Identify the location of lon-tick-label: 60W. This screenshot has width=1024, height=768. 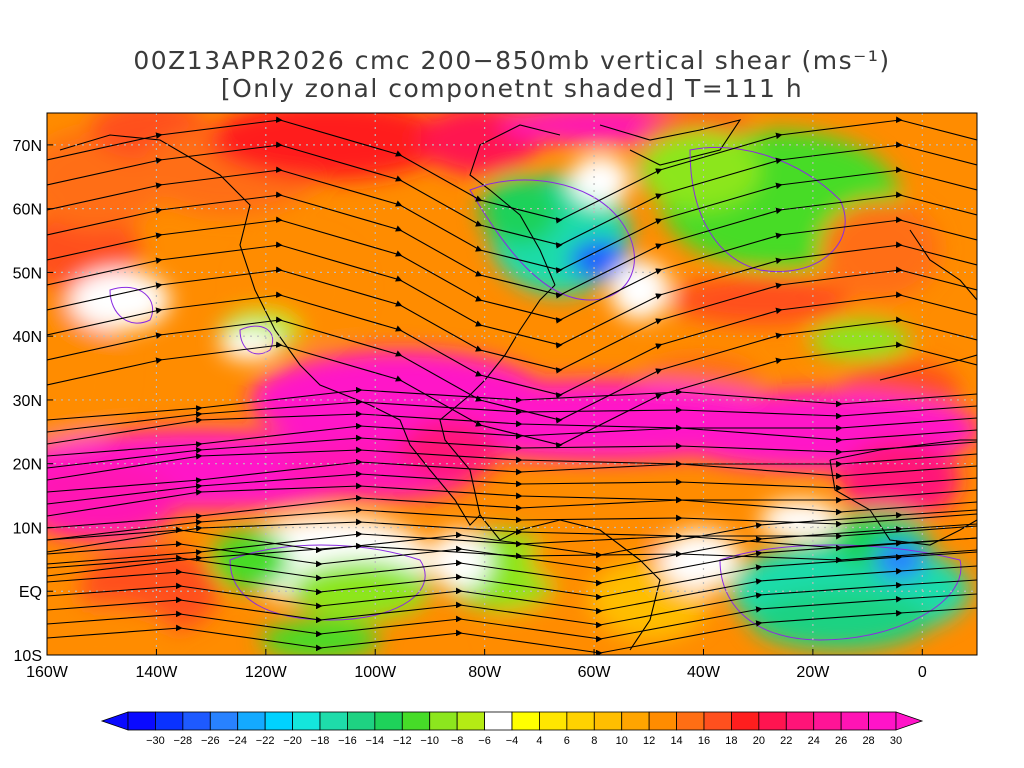
(595, 672).